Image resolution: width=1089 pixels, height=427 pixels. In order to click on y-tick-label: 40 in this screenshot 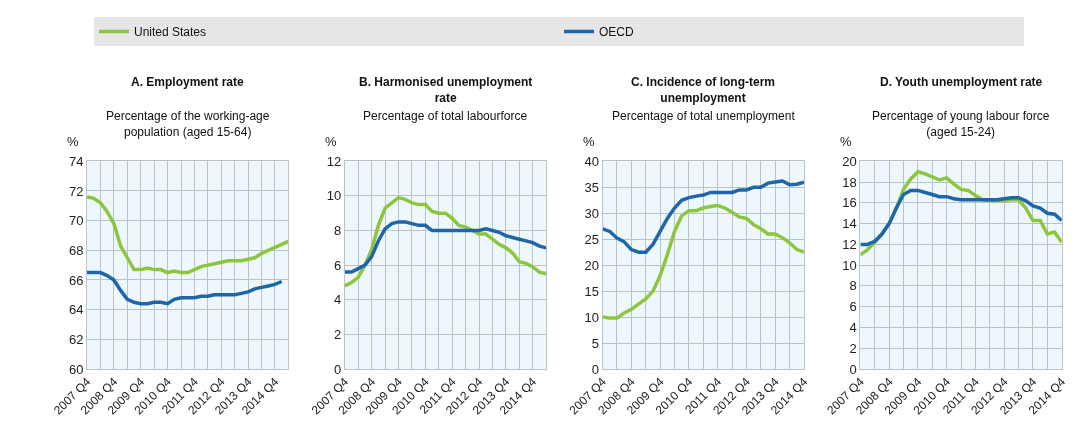, I will do `click(592, 161)`.